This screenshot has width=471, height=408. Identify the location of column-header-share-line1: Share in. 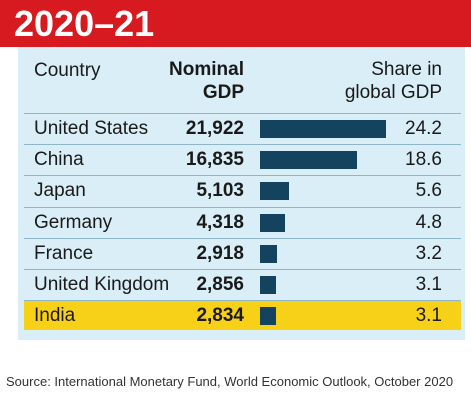
(406, 69).